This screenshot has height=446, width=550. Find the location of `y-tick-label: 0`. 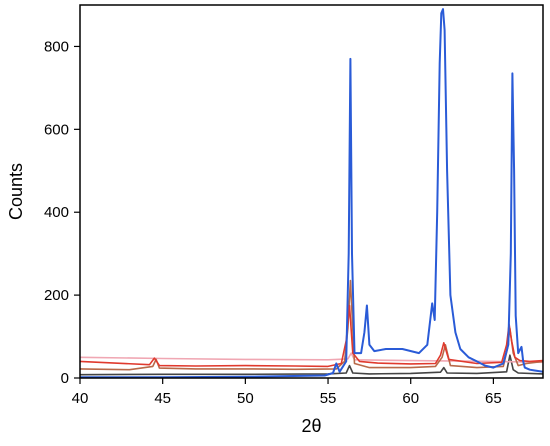

y-tick-label: 0 is located at coordinates (65, 378).